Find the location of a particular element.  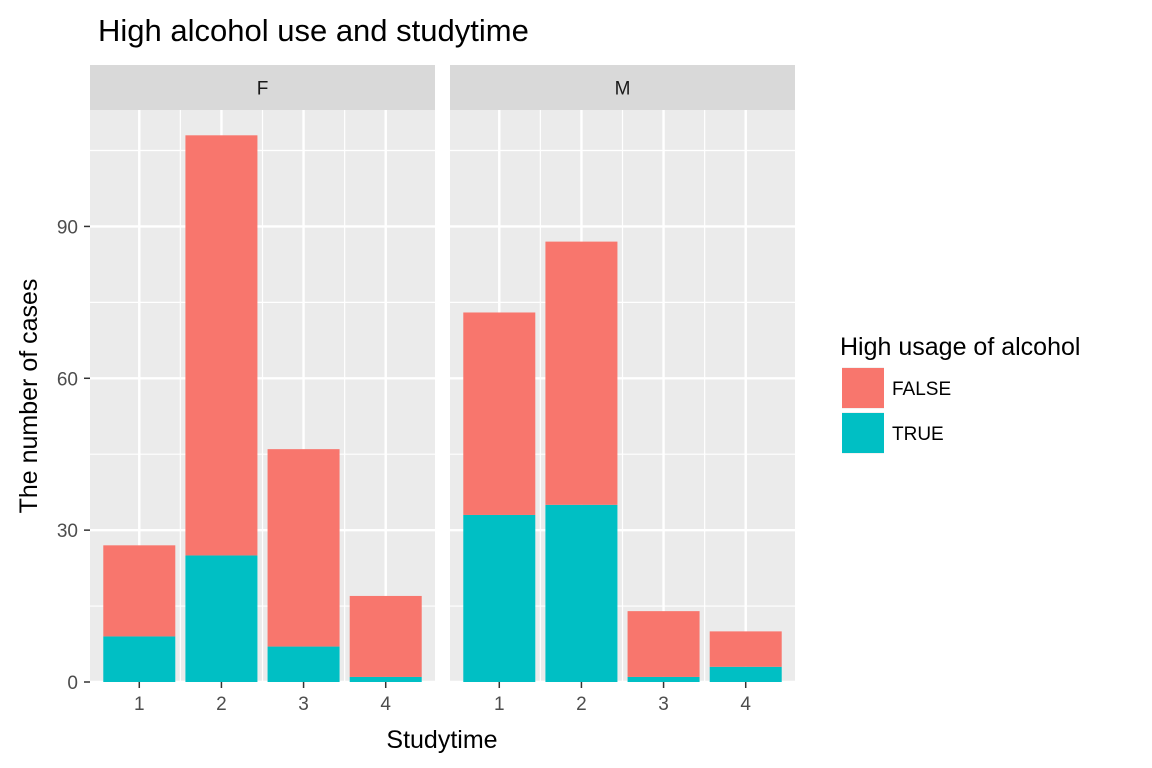

legend-key-false is located at coordinates (863, 388).